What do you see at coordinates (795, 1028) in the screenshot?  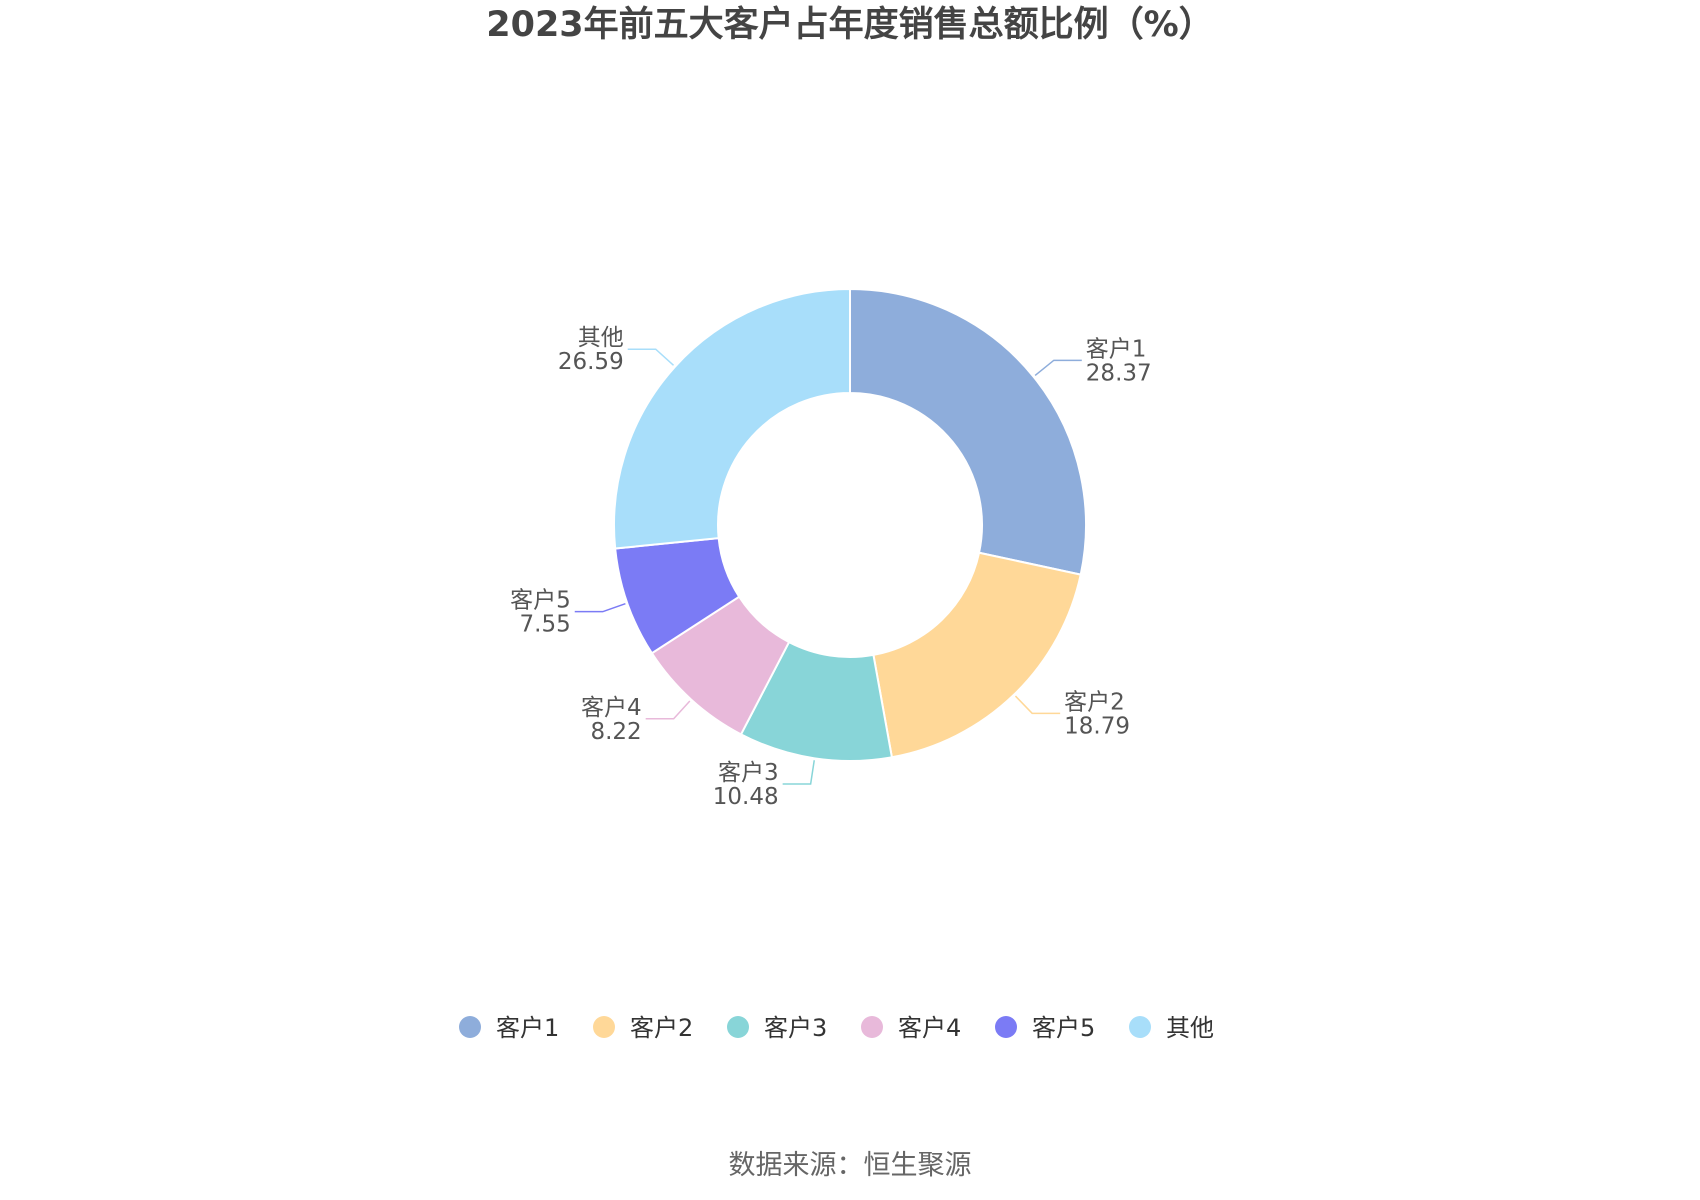 I see `legend-label-3: 客户3` at bounding box center [795, 1028].